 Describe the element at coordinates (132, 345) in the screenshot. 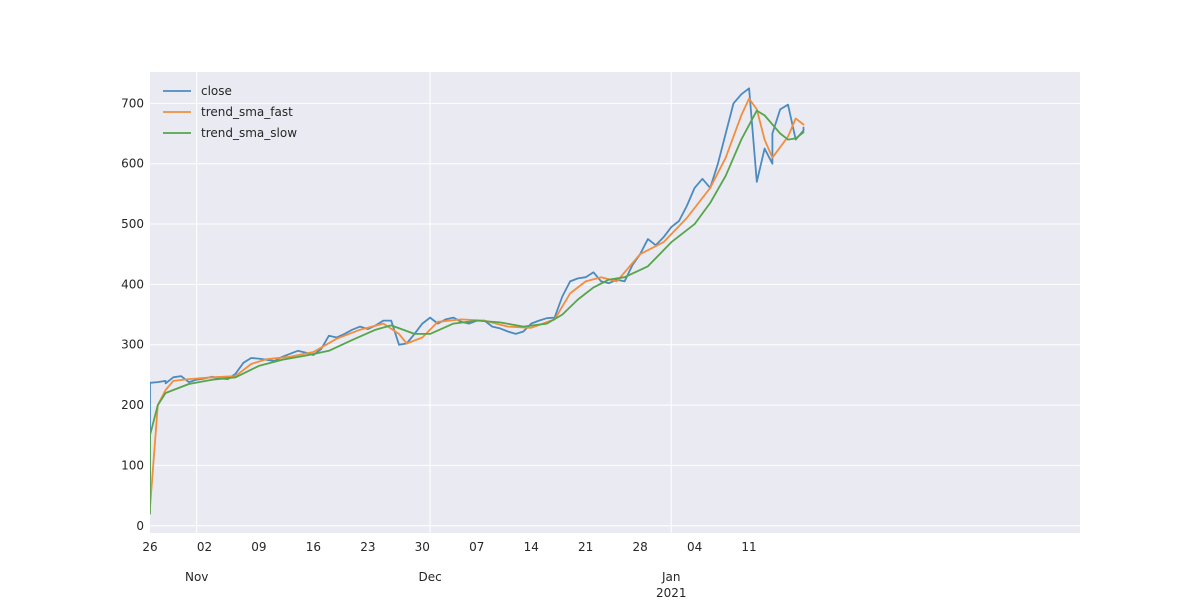

I see `y-tick-label: 300` at that location.